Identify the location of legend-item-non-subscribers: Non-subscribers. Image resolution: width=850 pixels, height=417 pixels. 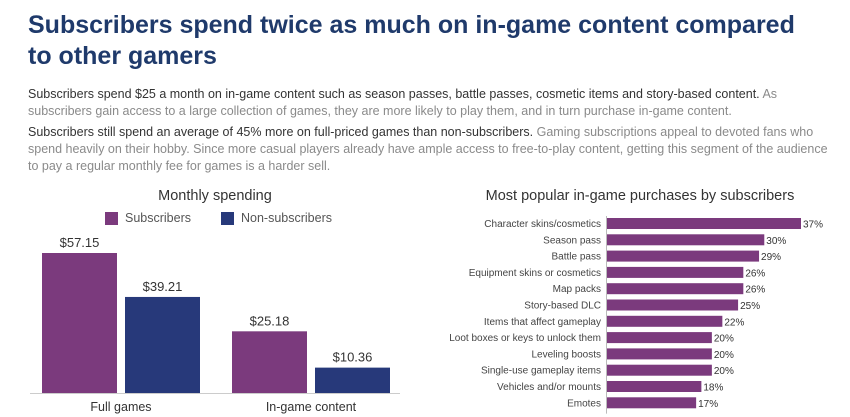
(276, 218).